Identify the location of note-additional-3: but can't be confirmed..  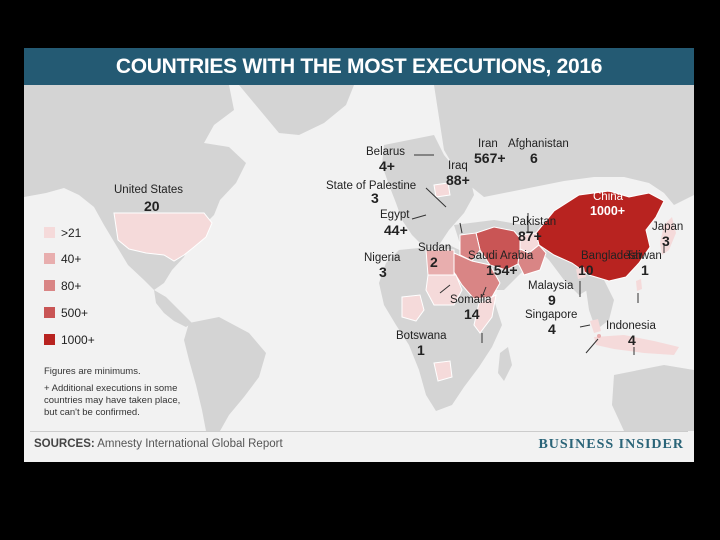
(92, 412).